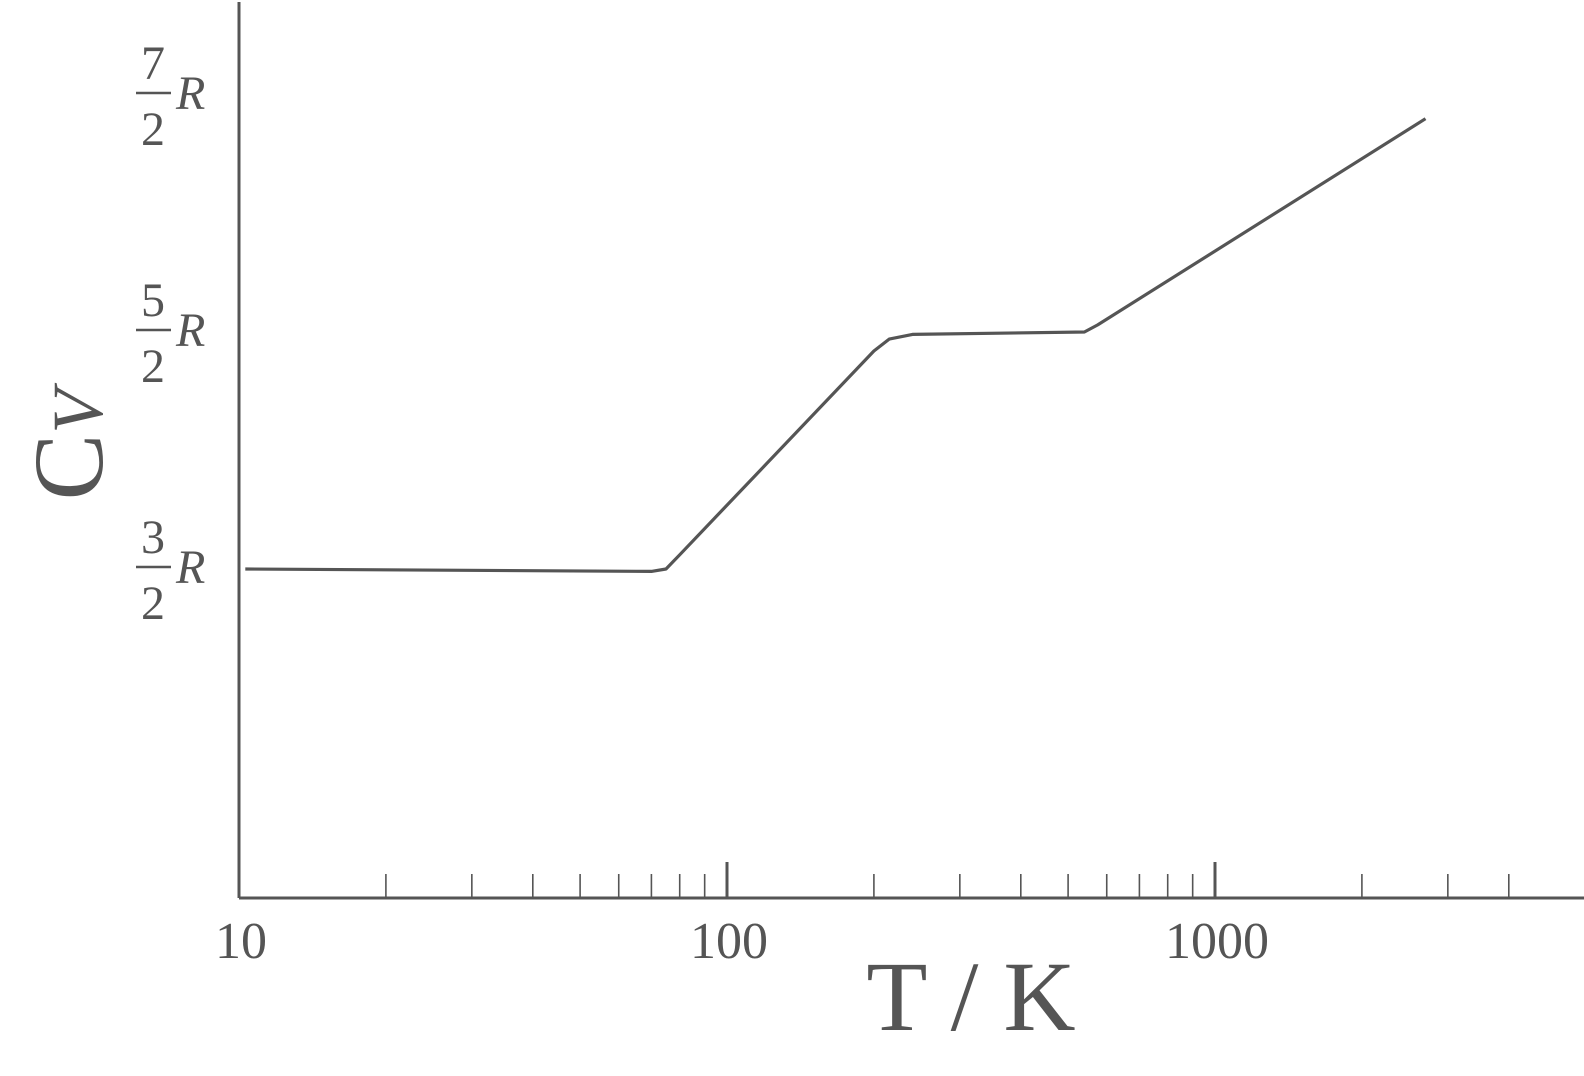 Image resolution: width=1584 pixels, height=1076 pixels. What do you see at coordinates (78, 408) in the screenshot?
I see `y-axis-title-sub: V` at bounding box center [78, 408].